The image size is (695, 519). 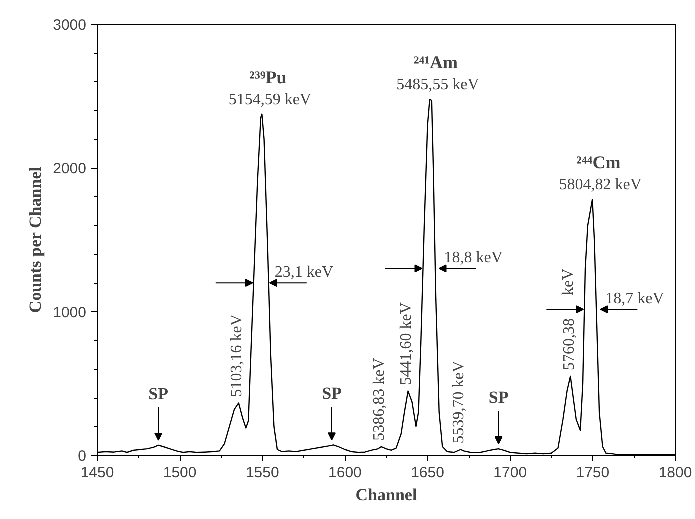 What do you see at coordinates (379, 399) in the screenshot?
I see `annotation: 5386,83 keV` at bounding box center [379, 399].